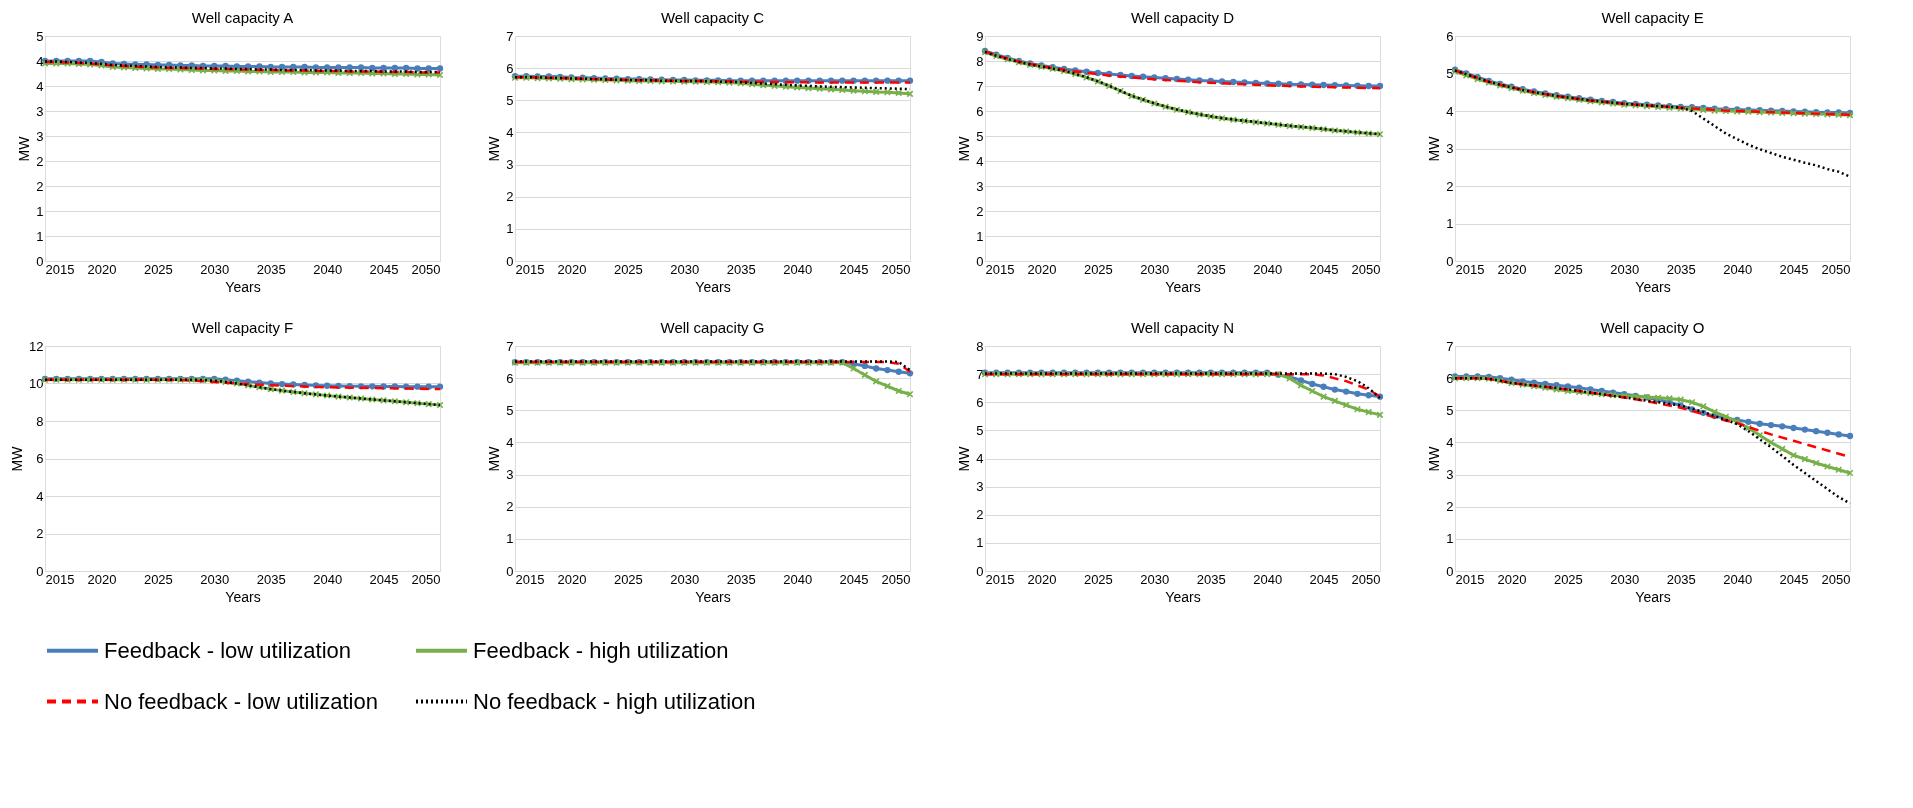 This screenshot has width=1913, height=808. I want to click on legend-label: Feedback - high utilization, so click(601, 650).